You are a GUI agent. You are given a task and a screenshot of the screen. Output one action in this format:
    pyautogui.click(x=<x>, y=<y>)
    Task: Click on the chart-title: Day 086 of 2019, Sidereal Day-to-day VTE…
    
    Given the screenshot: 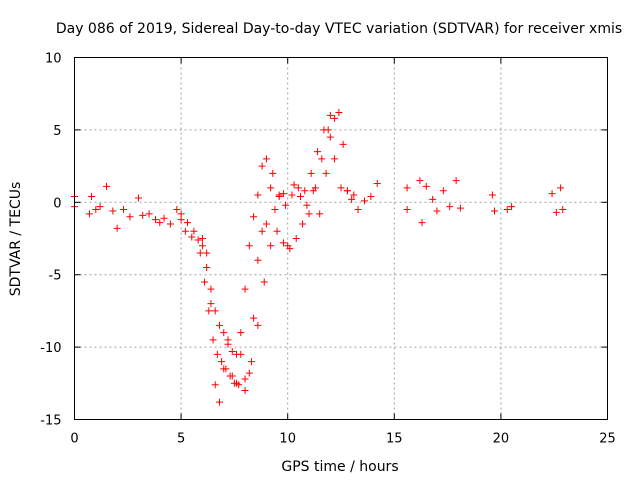 What is the action you would take?
    pyautogui.click(x=339, y=29)
    